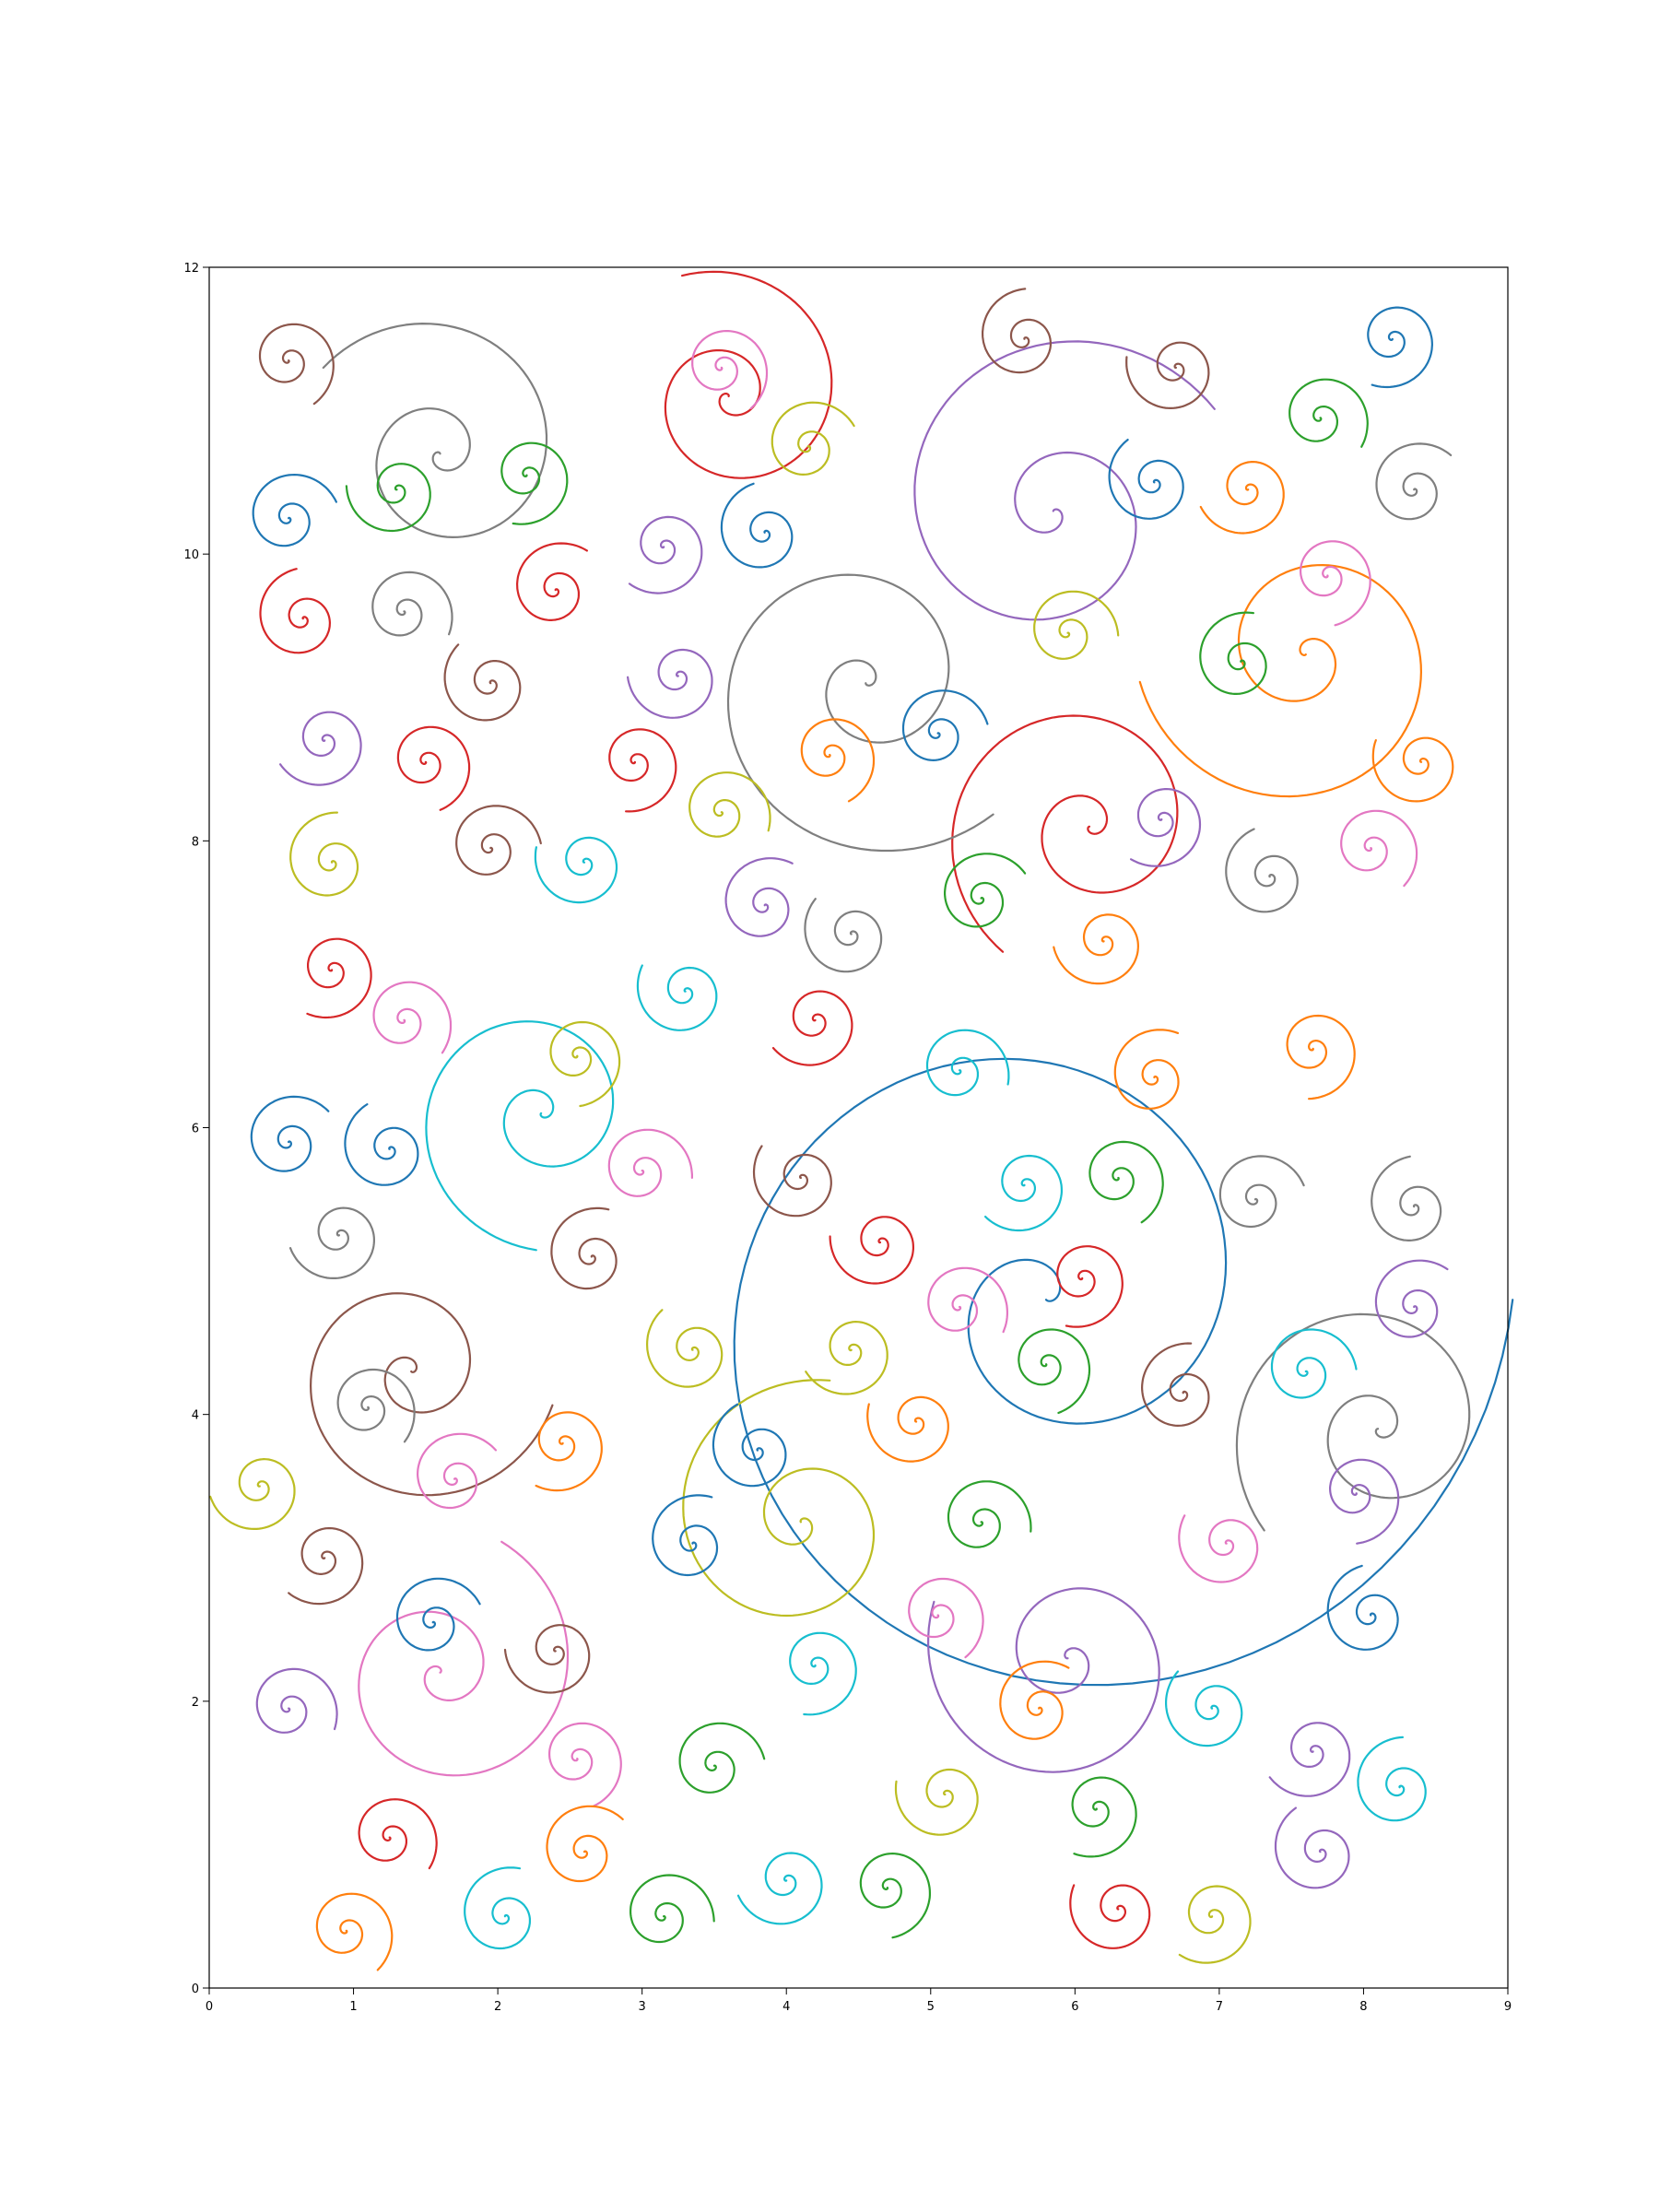  I want to click on x-tick-label-6: 6, so click(1074, 2007).